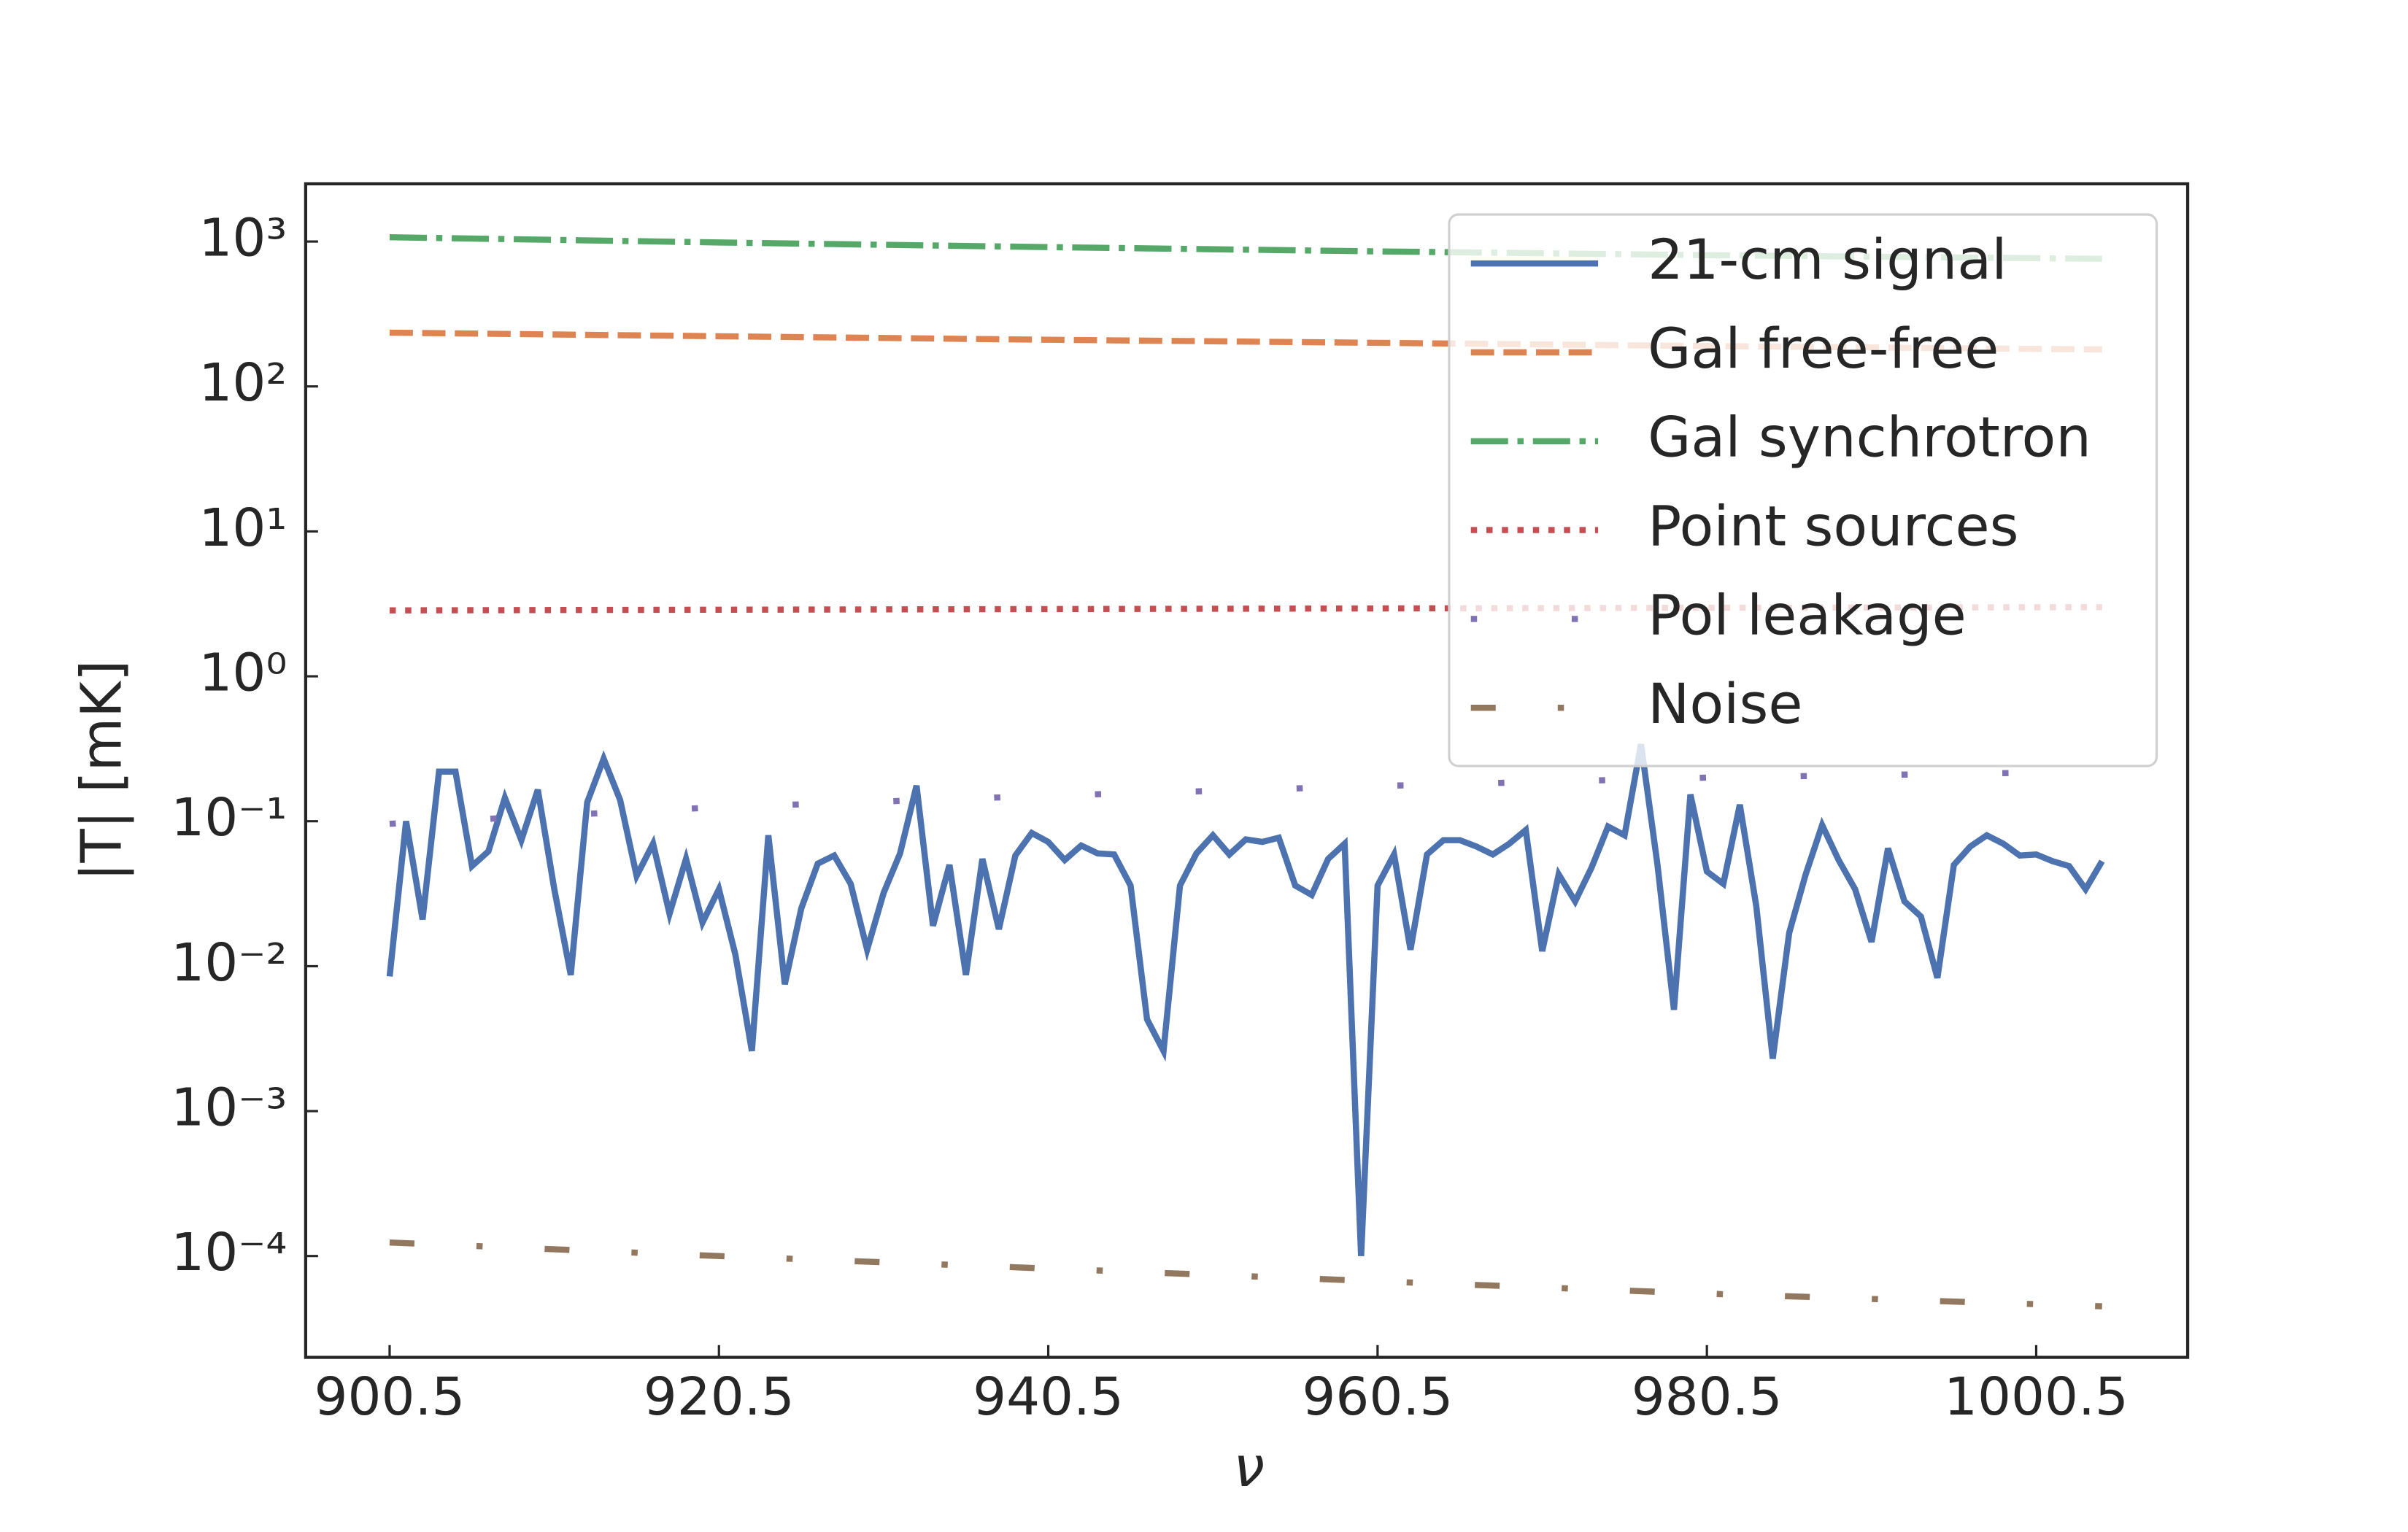  What do you see at coordinates (1807, 615) in the screenshot?
I see `legend-label: Pol leakage` at bounding box center [1807, 615].